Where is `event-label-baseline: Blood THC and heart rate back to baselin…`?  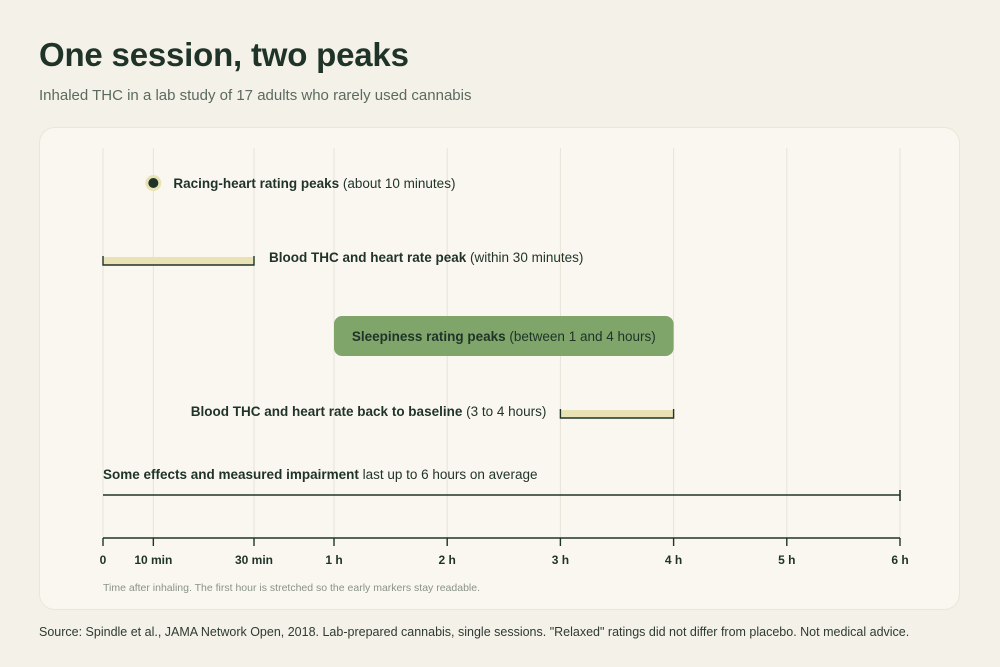
event-label-baseline: Blood THC and heart rate back to baselin… is located at coordinates (369, 411).